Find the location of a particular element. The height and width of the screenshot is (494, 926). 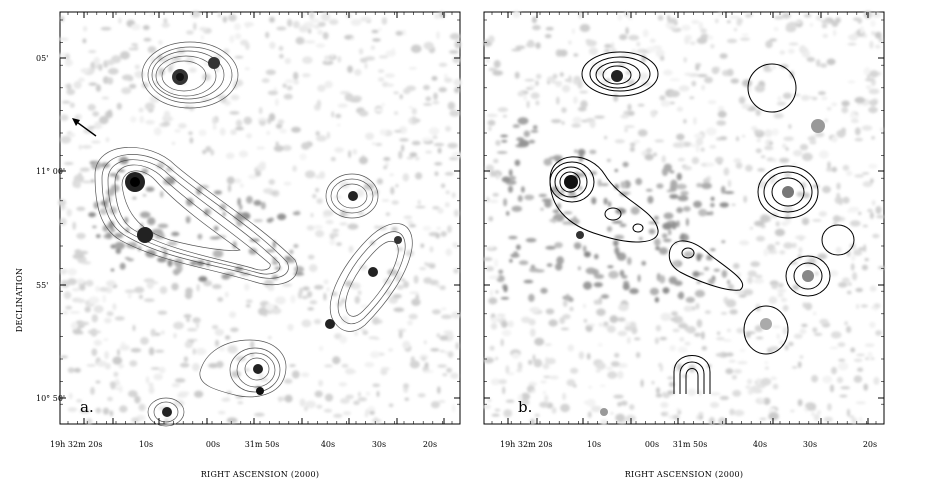

ra-tick-label: 30s is located at coordinates (810, 444).